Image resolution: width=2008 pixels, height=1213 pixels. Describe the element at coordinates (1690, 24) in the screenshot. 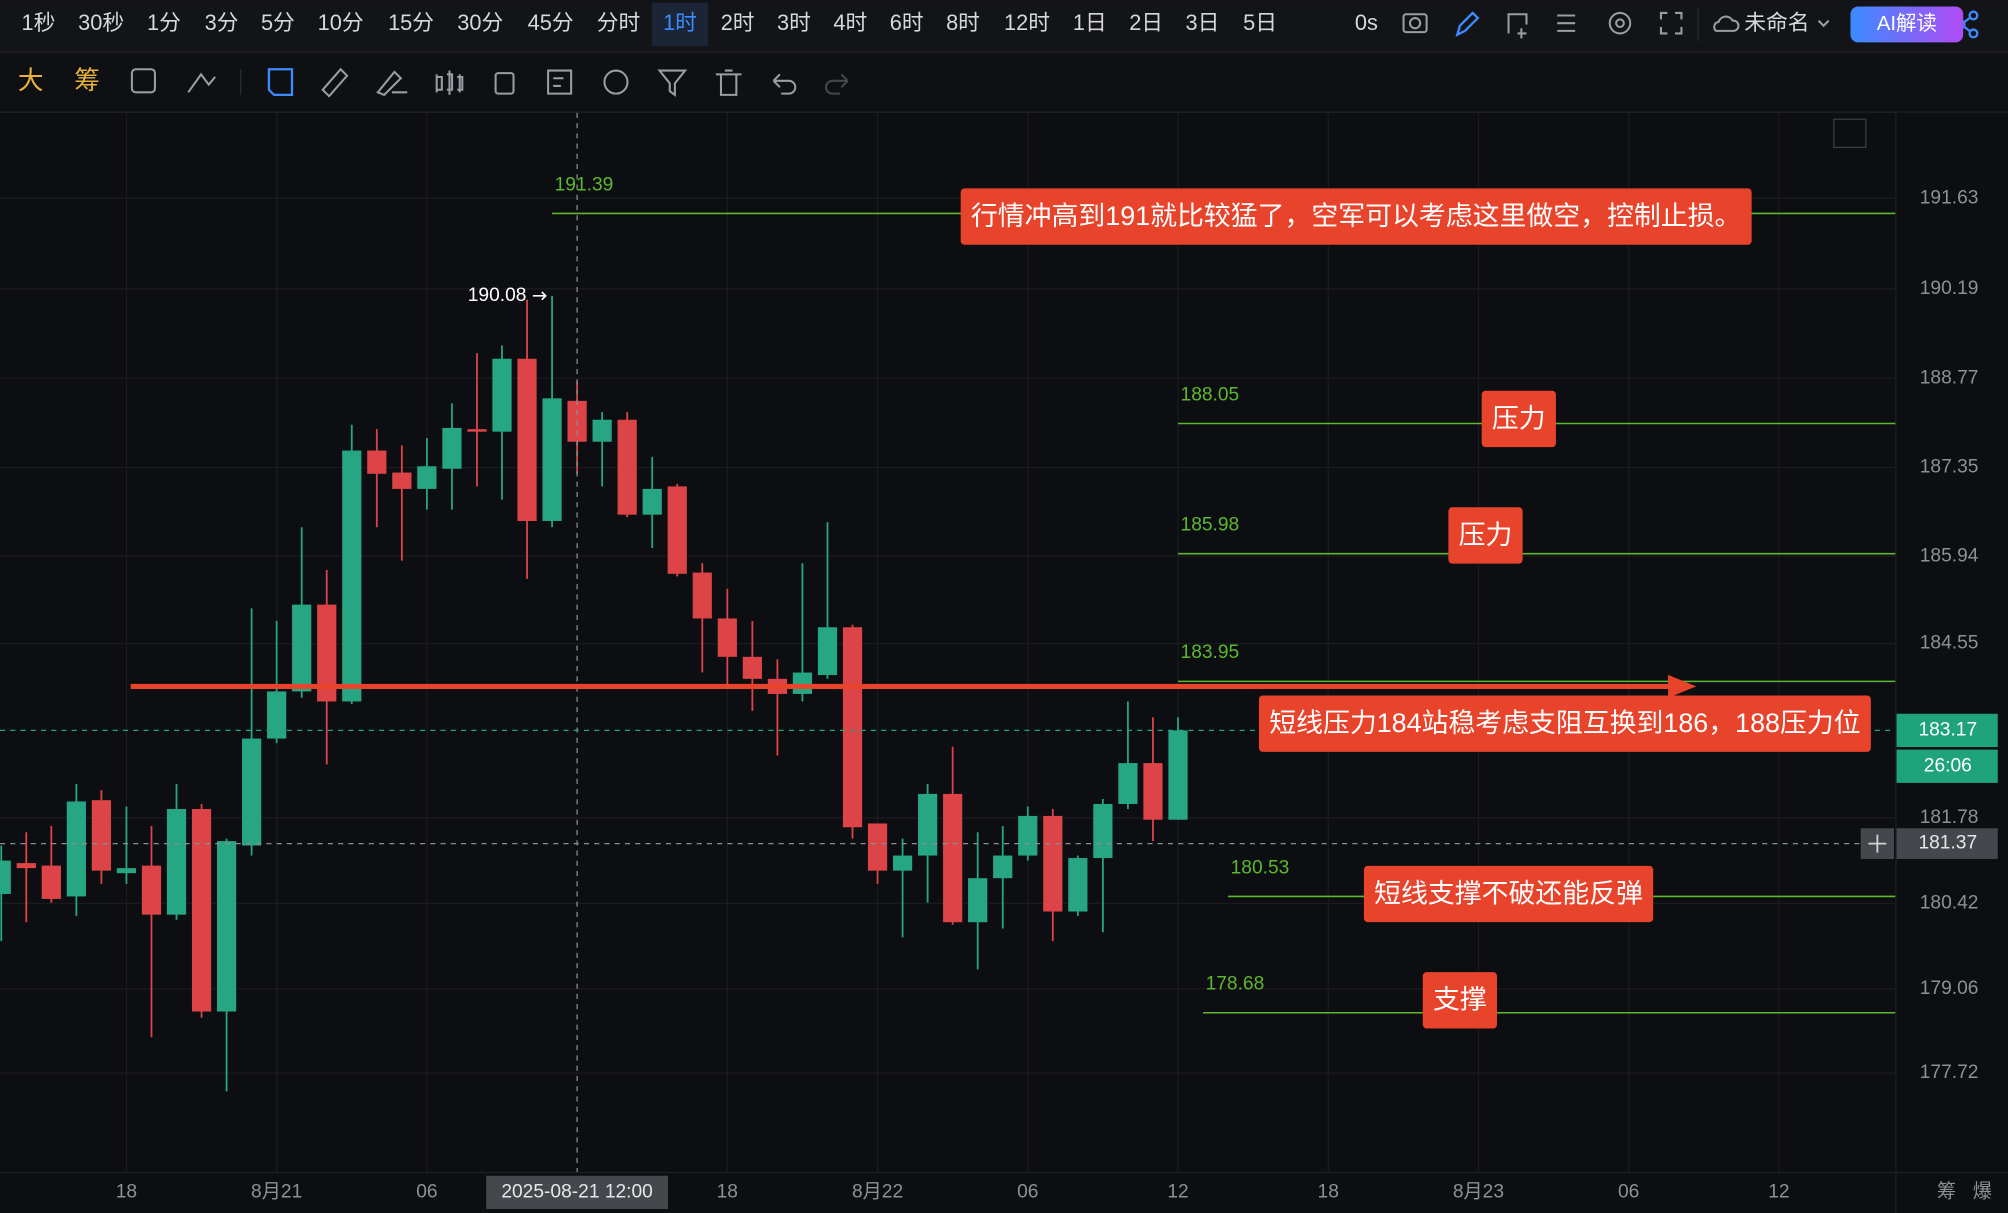

I see `icons` at that location.